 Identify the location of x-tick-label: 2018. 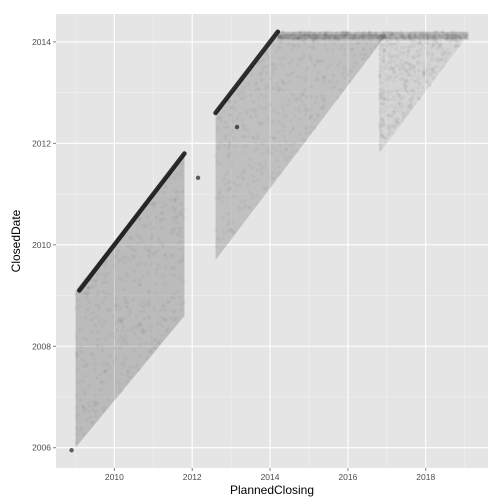
(425, 477).